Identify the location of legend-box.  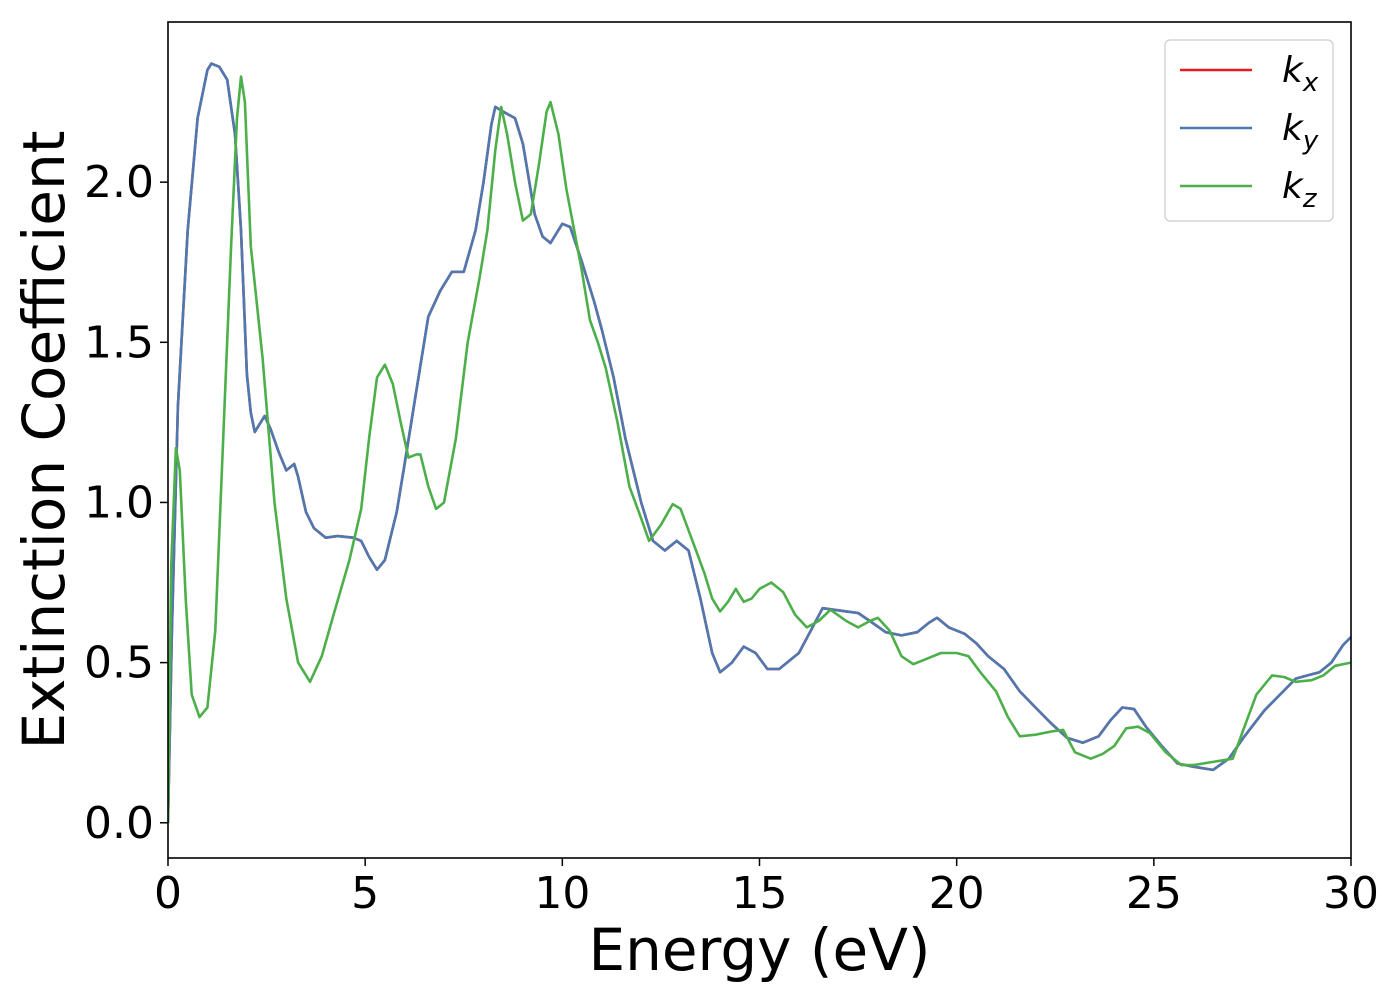
(1249, 130).